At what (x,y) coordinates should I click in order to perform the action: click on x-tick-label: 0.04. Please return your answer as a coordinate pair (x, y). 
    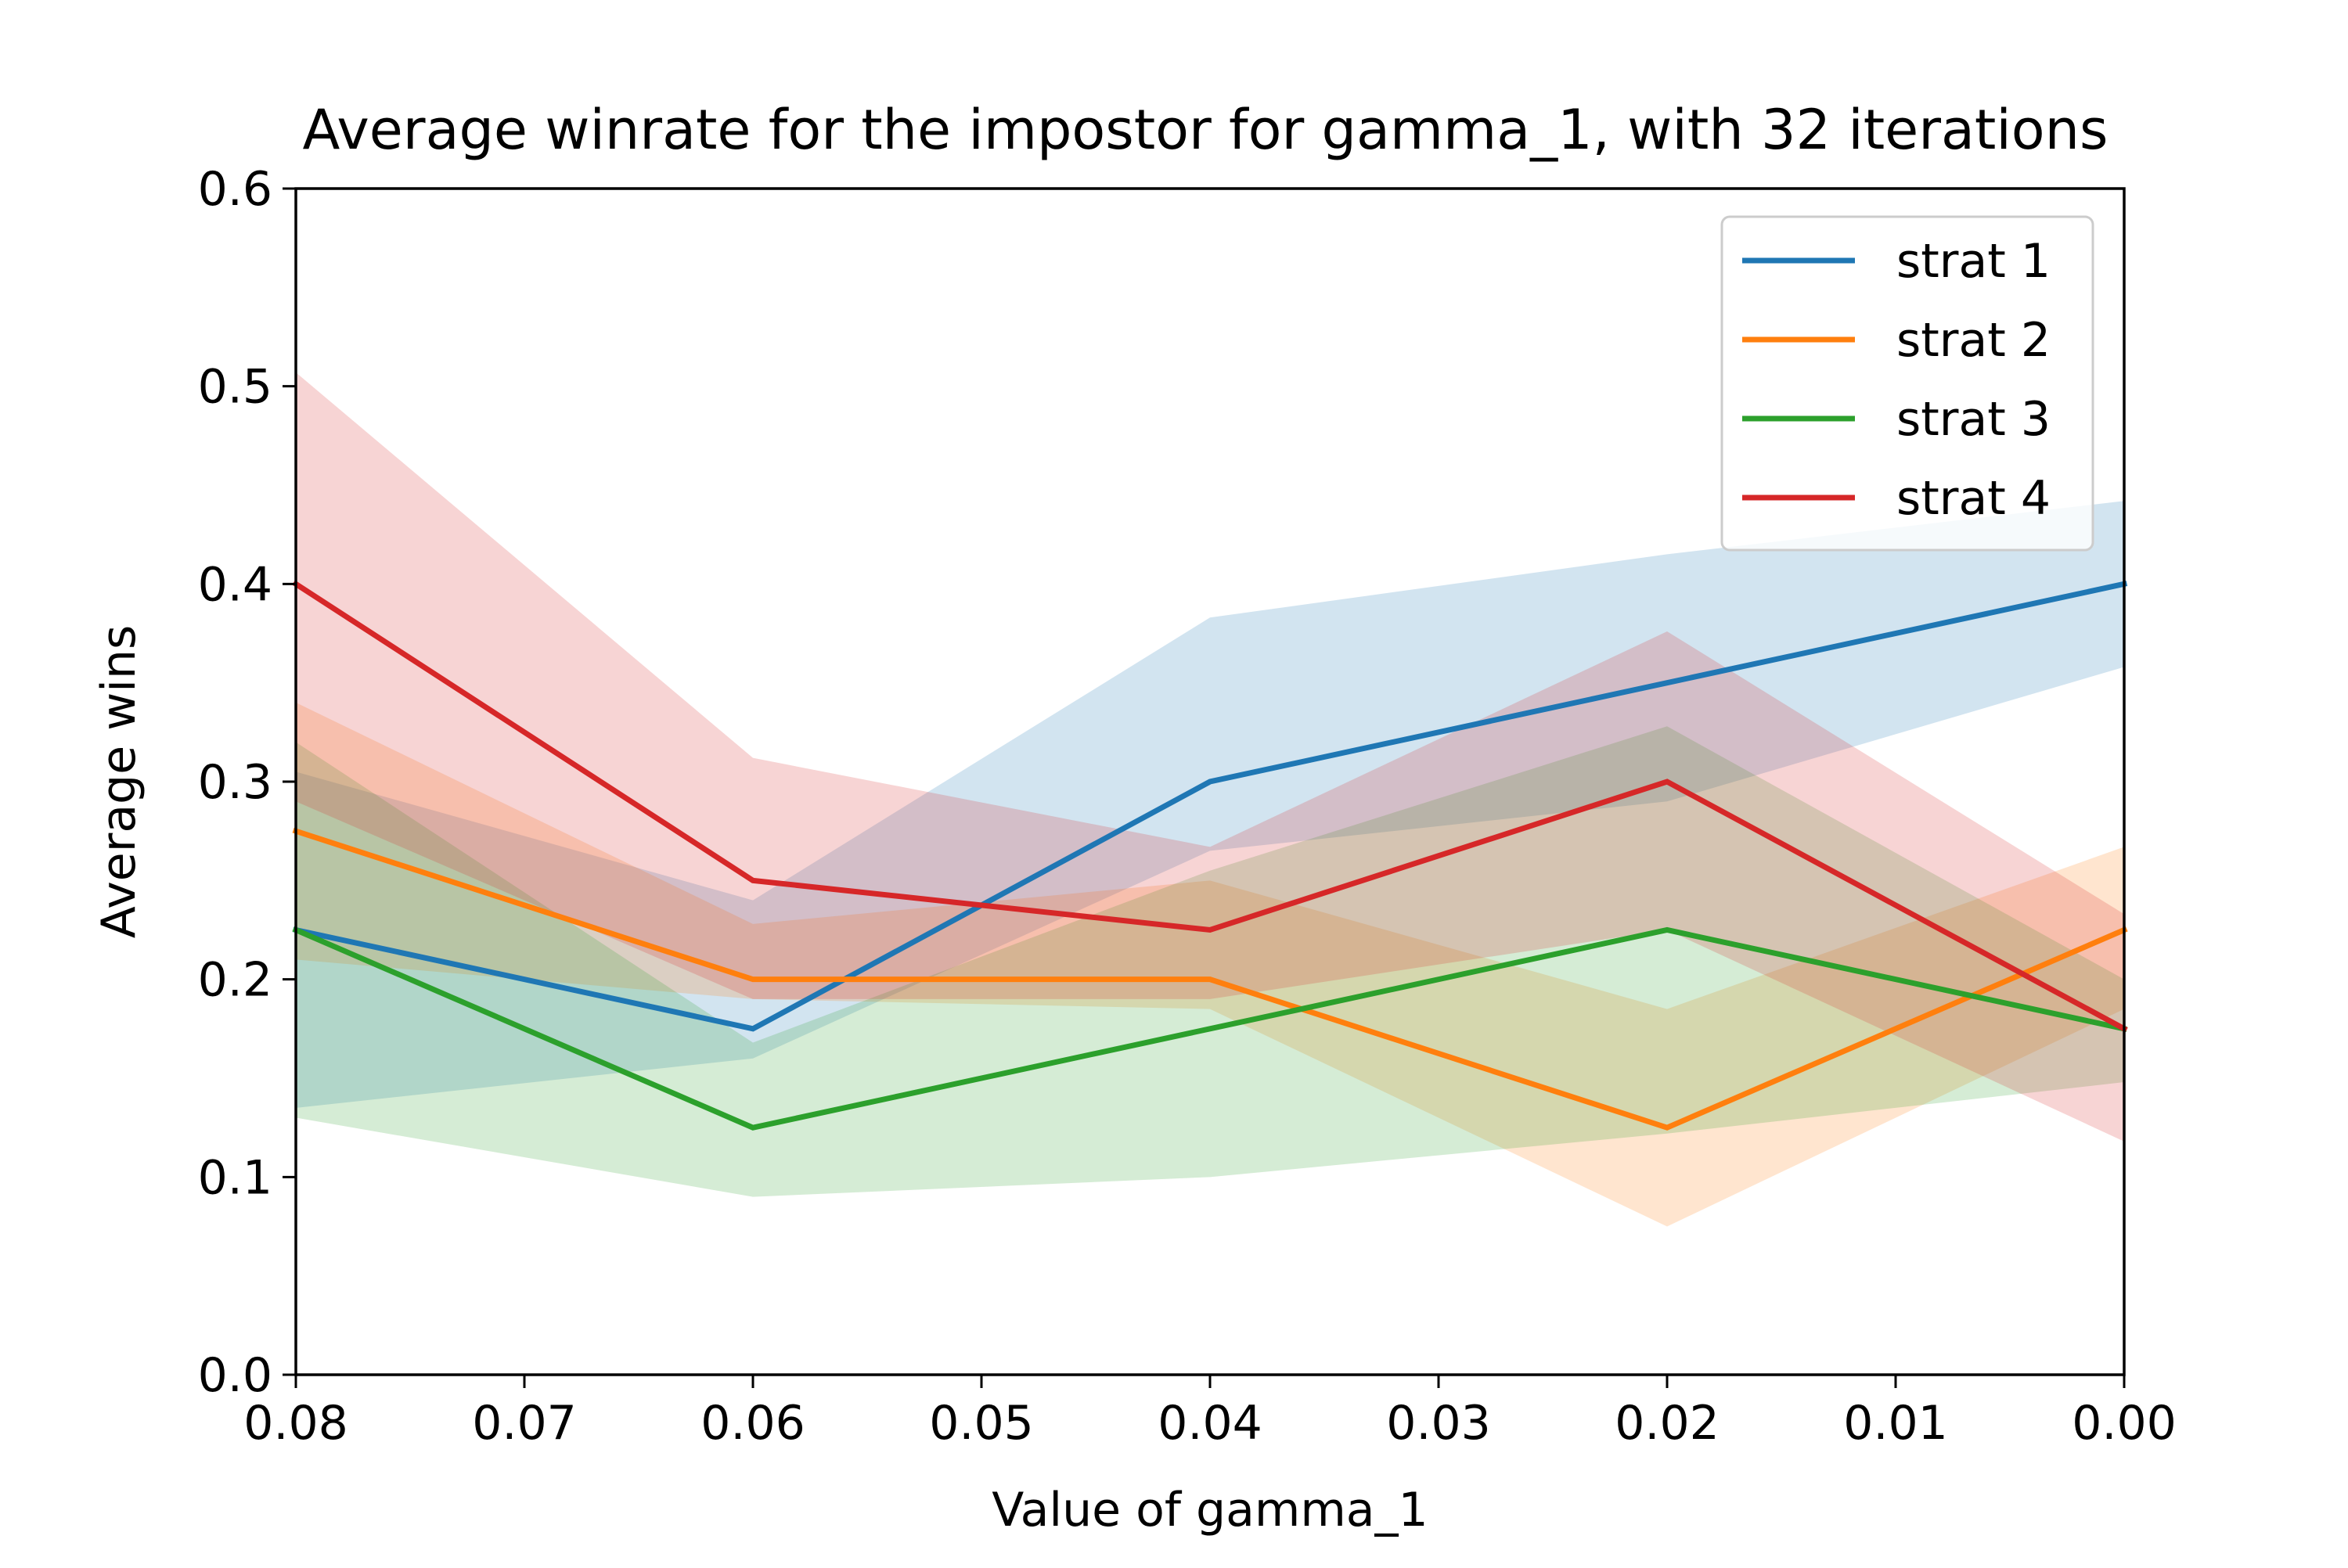
    Looking at the image, I should click on (1210, 1423).